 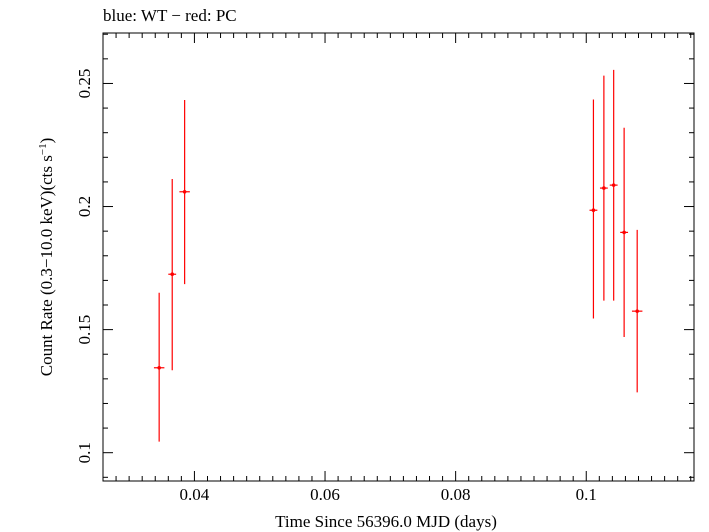 What do you see at coordinates (386, 521) in the screenshot?
I see `x-axis-label: Time Since 56396.0 MJD (days)` at bounding box center [386, 521].